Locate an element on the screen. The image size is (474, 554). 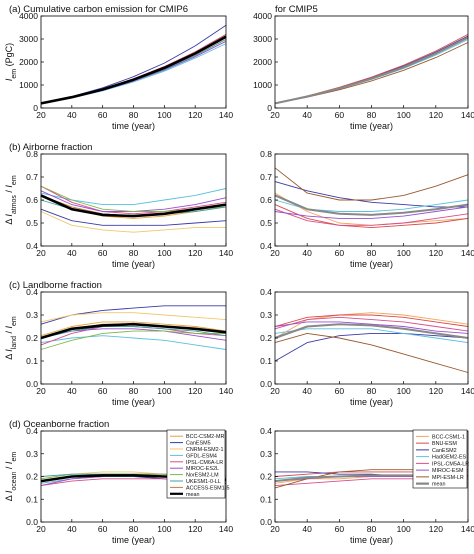
series-line-hadgem2-es is located at coordinates (371, 336).